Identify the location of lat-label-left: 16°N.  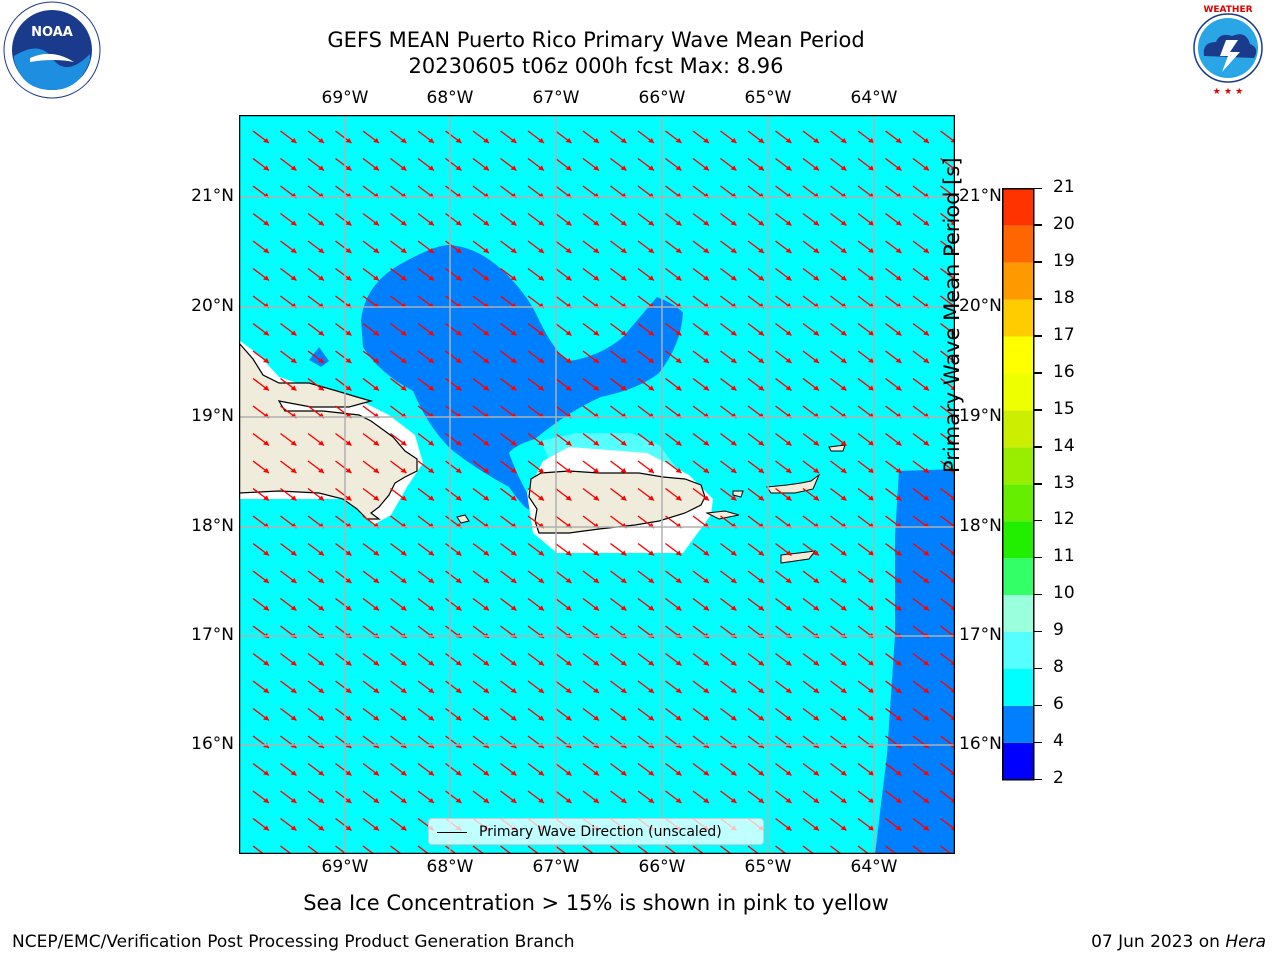
(212, 744).